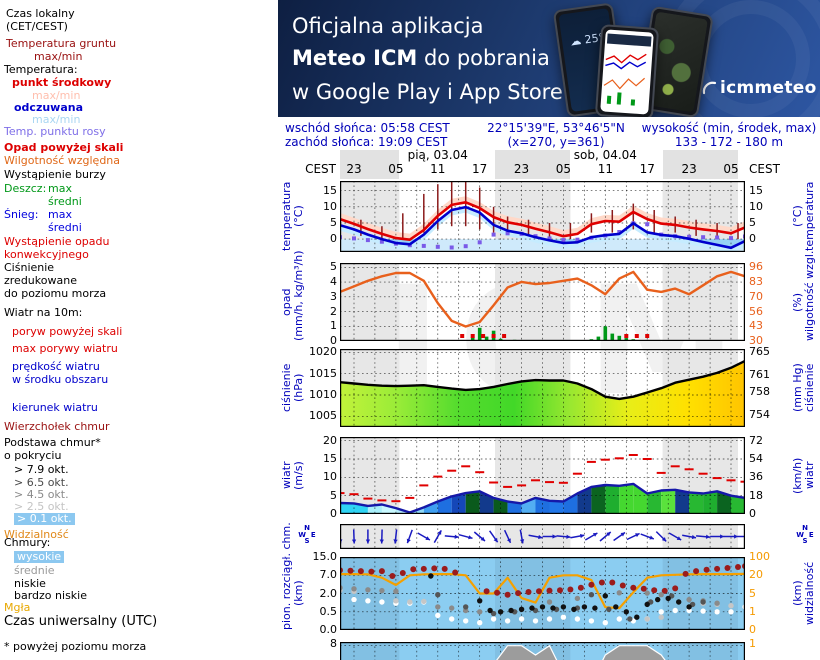  I want to click on legend-de1: Deszcz:, so click(25, 188).